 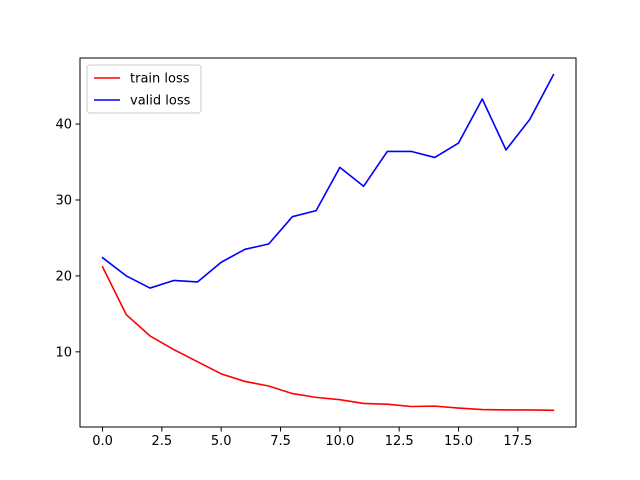 What do you see at coordinates (63, 276) in the screenshot?
I see `y-tick-label: 20` at bounding box center [63, 276].